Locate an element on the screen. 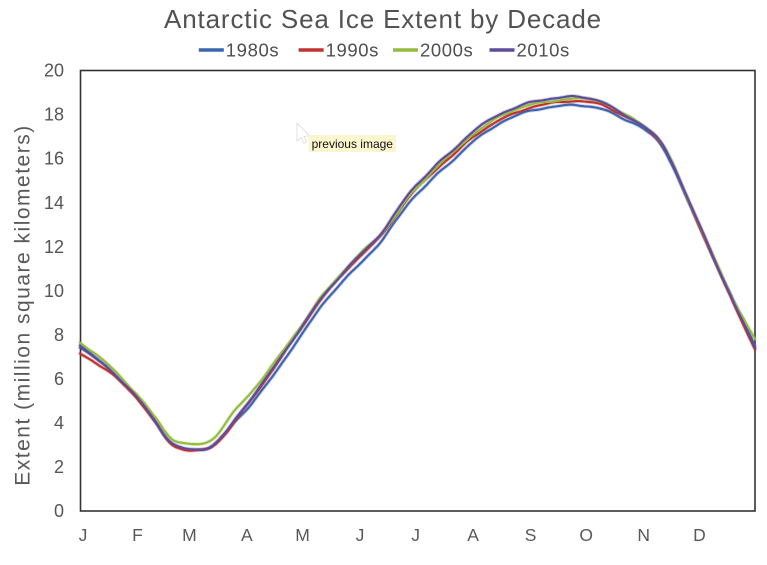  svg-text: 1980s is located at coordinates (252, 49).